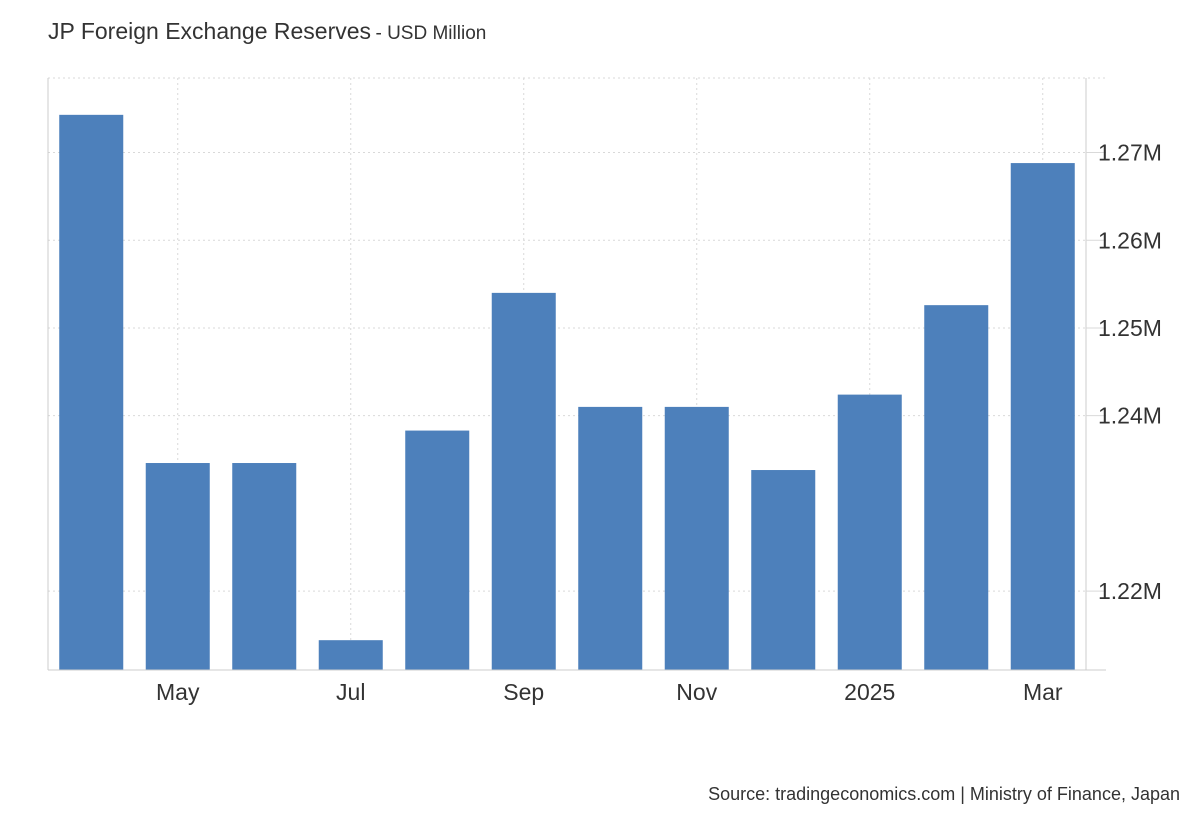 Image resolution: width=1200 pixels, height=820 pixels. I want to click on bar-nov-2024, so click(696, 538).